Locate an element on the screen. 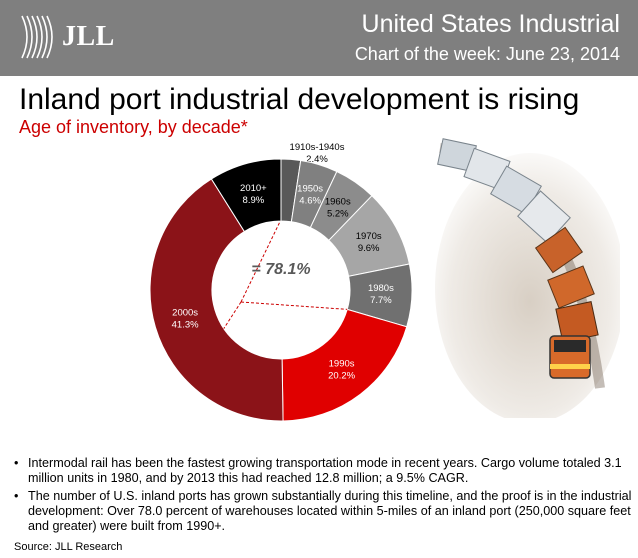  jll-logo-mark-icon is located at coordinates (37, 37).